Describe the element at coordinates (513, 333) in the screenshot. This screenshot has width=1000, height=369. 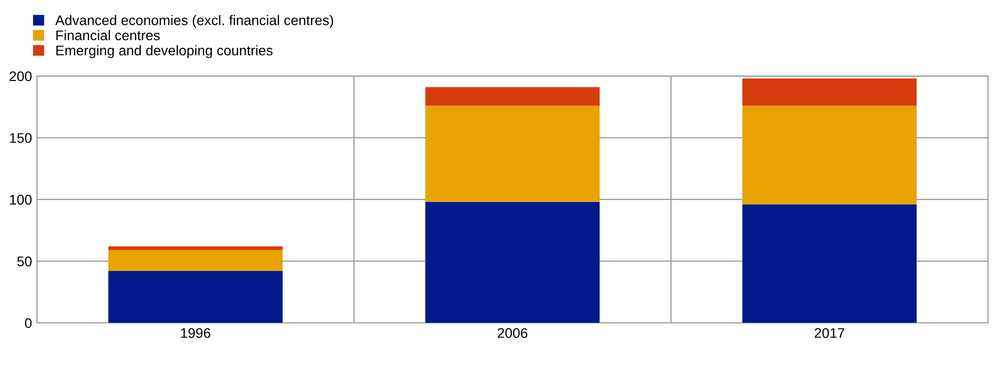
I see `x-tick-label: 2006` at that location.